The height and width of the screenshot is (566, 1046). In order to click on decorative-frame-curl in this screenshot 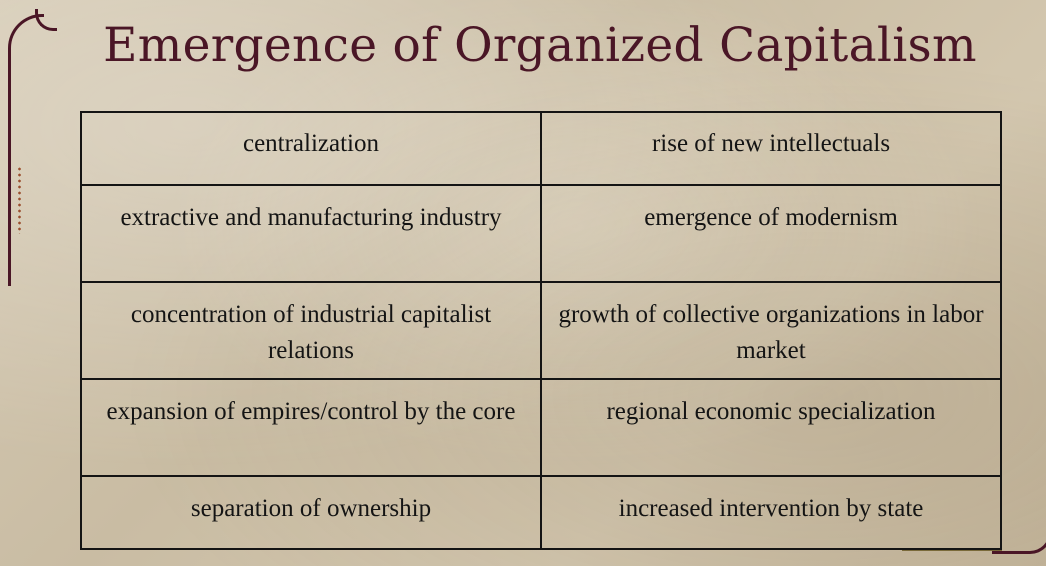, I will do `click(46, 20)`.